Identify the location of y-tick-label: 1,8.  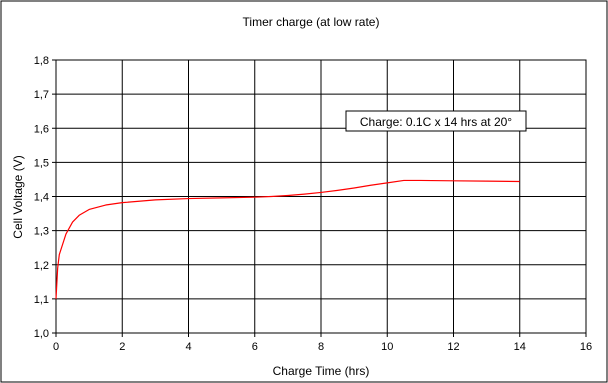
(41, 61).